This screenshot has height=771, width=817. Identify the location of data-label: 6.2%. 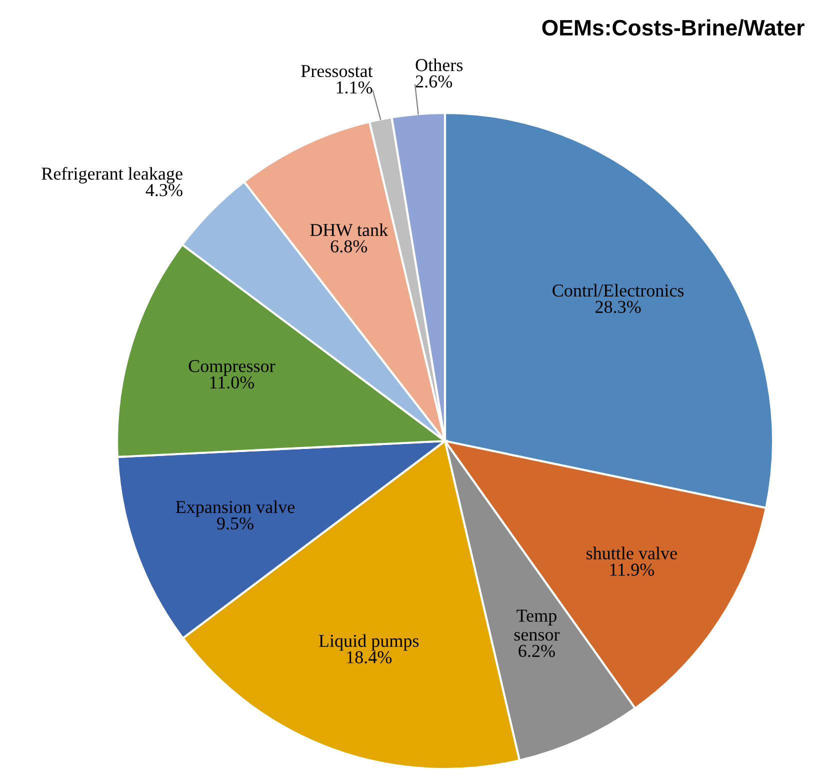
(536, 651).